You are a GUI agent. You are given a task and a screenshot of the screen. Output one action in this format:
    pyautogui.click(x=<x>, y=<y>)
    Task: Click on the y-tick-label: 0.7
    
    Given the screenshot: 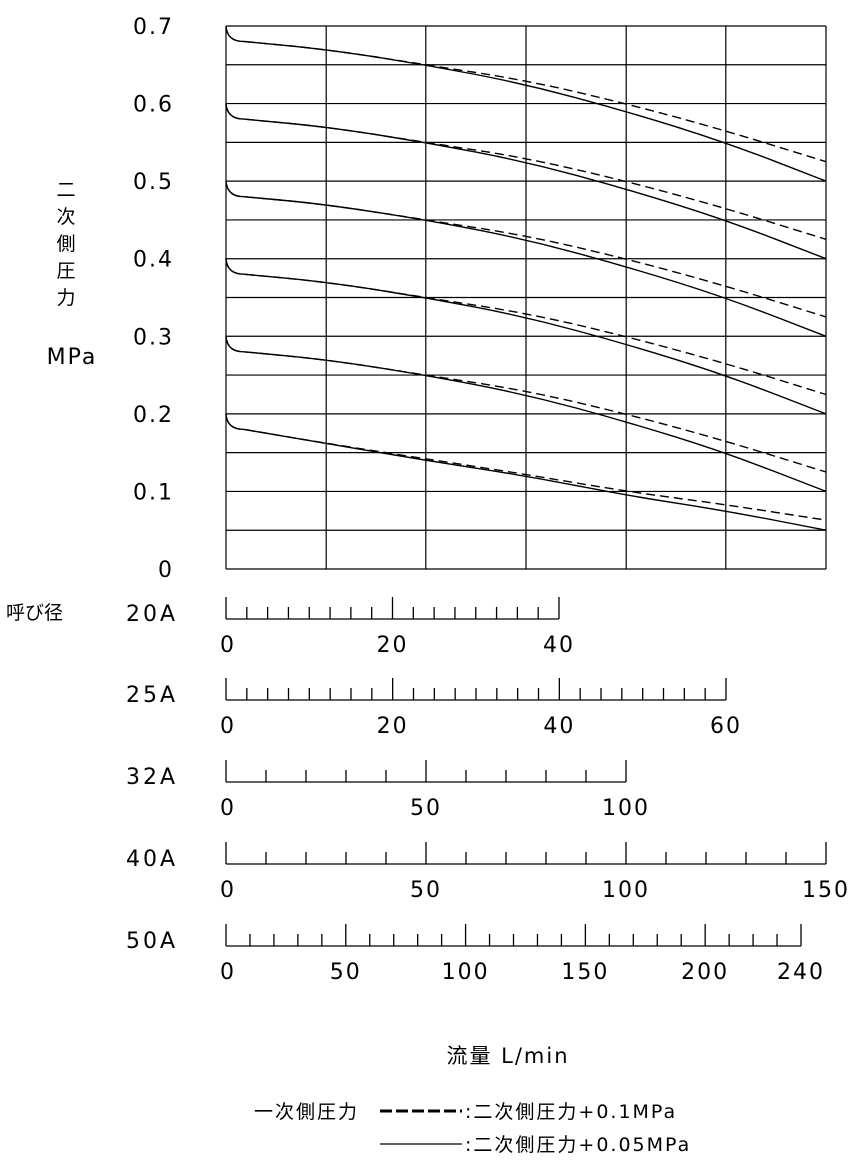 What is the action you would take?
    pyautogui.click(x=153, y=27)
    